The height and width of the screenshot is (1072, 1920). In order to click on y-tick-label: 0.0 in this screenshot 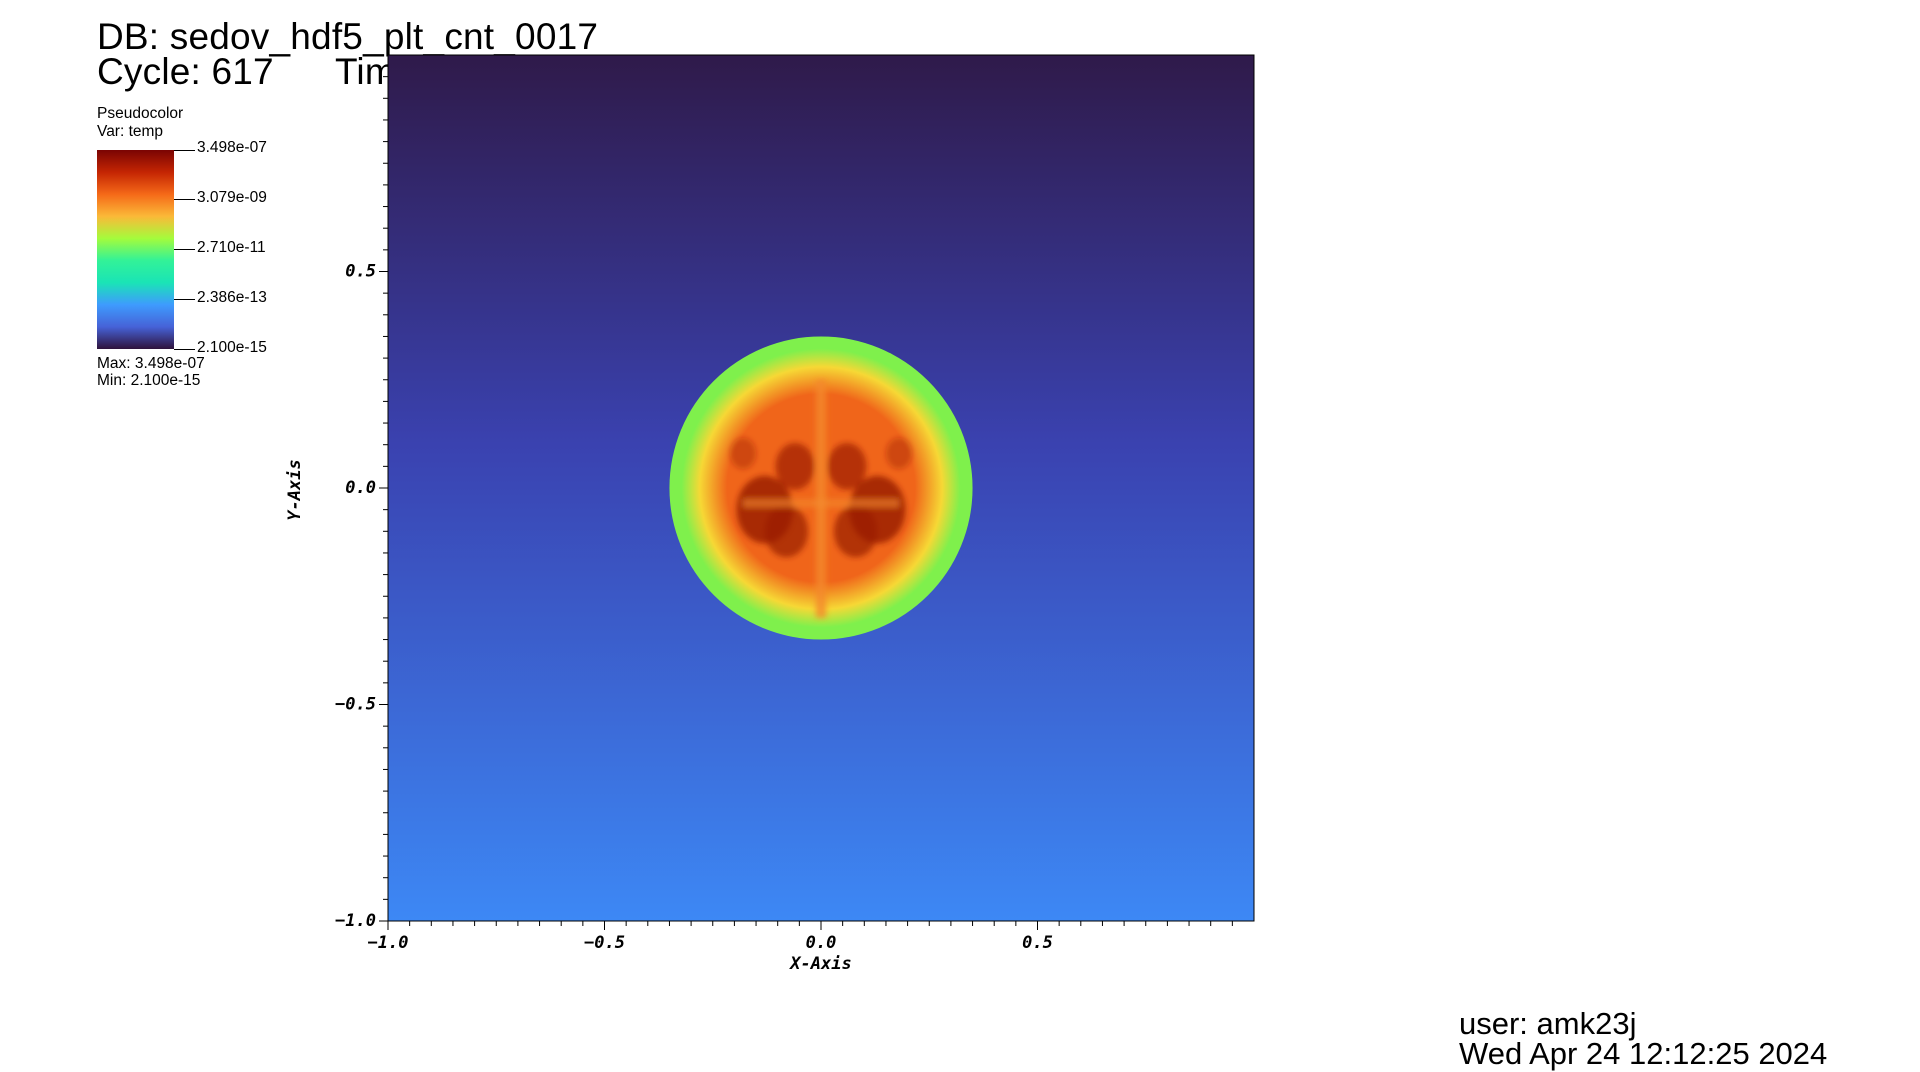, I will do `click(360, 488)`.